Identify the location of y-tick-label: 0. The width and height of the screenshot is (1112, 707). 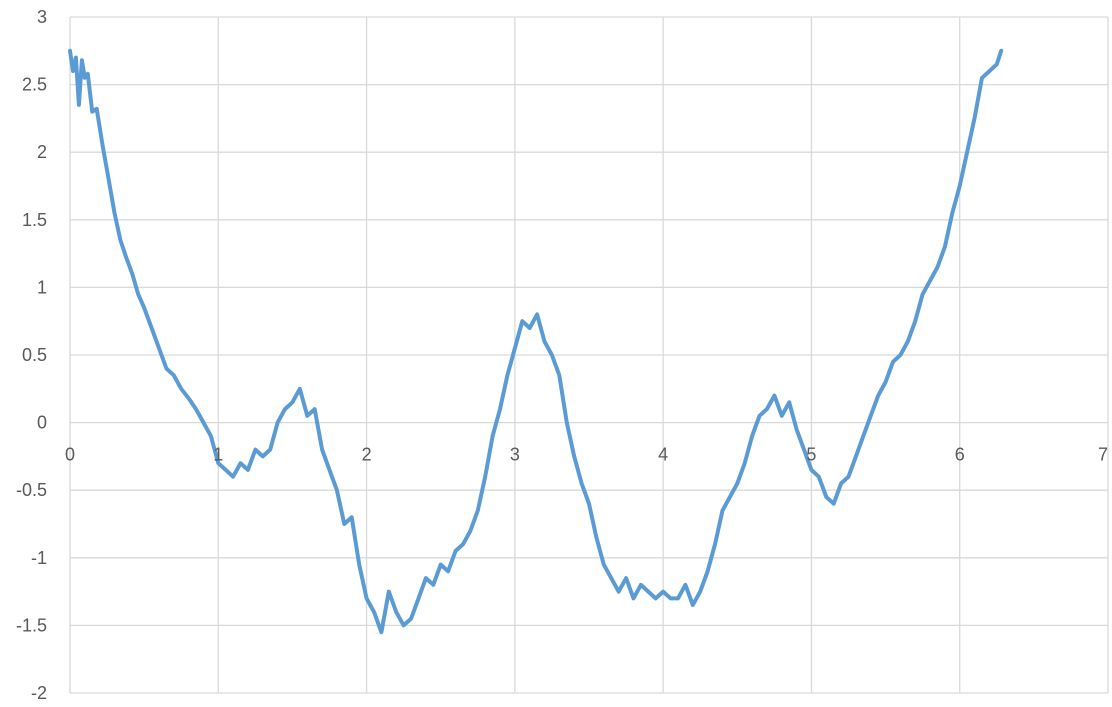
(42, 423).